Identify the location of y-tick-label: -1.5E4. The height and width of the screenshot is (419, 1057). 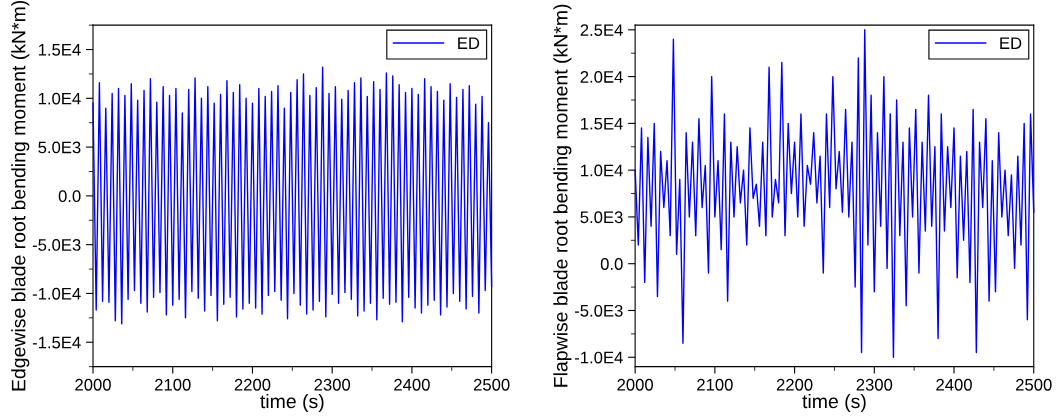
(56, 342).